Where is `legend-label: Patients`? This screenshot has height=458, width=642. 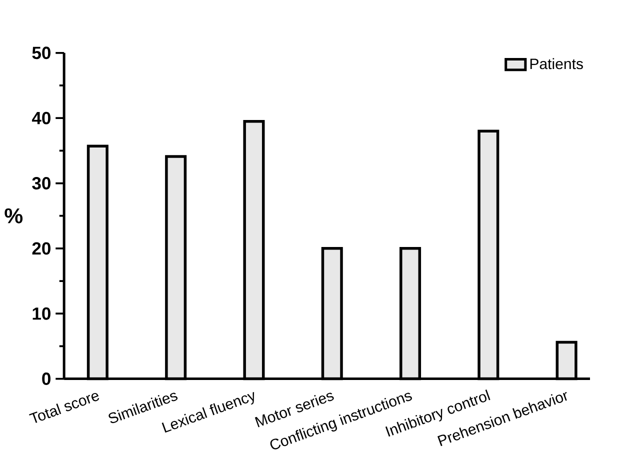
legend-label: Patients is located at coordinates (556, 64).